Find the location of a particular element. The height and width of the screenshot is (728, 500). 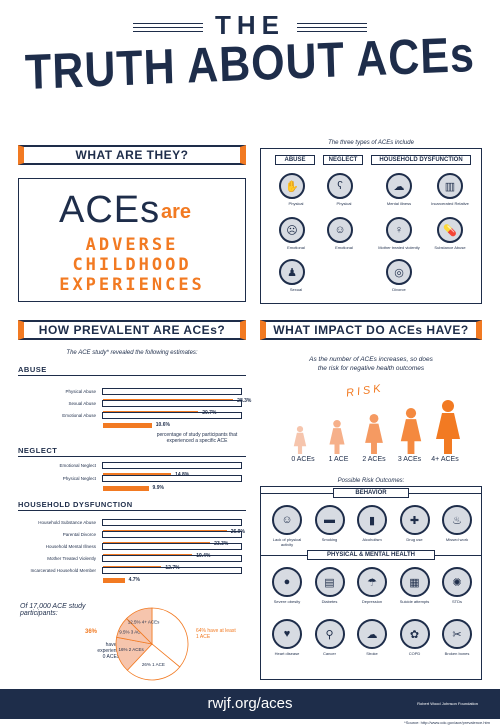

outcome-item: ✚ Drug use is located at coordinates (415, 526).